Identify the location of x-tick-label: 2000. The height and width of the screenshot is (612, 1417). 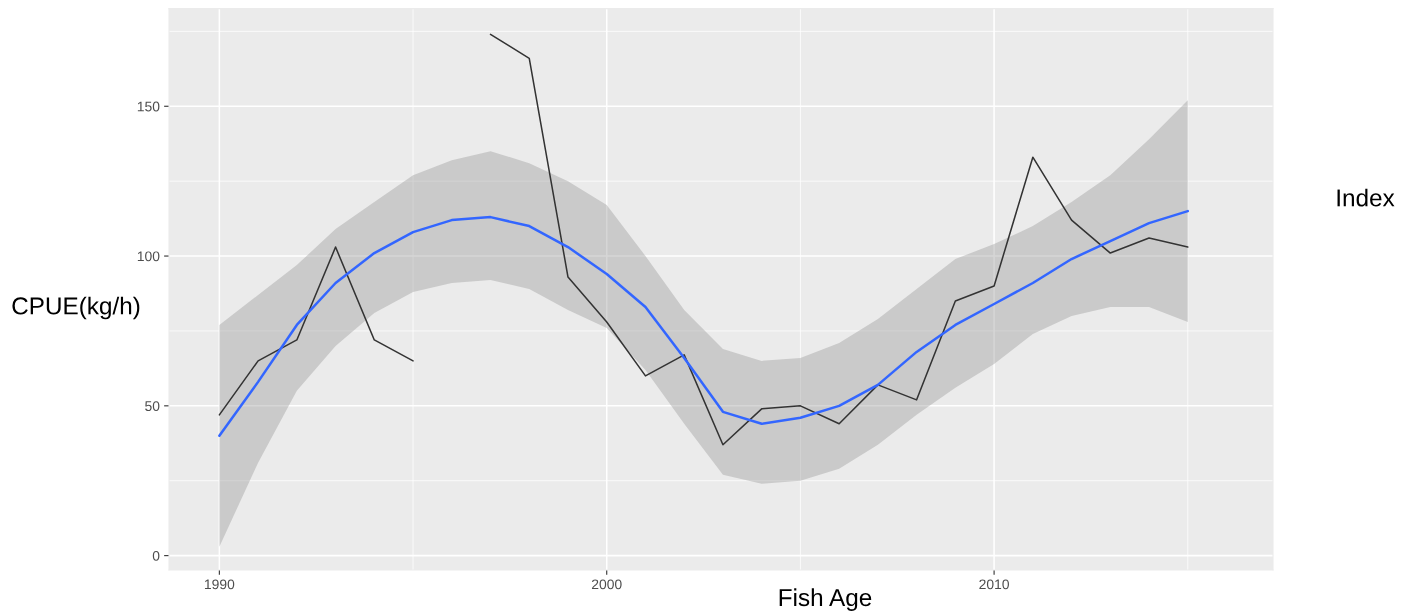
(606, 584).